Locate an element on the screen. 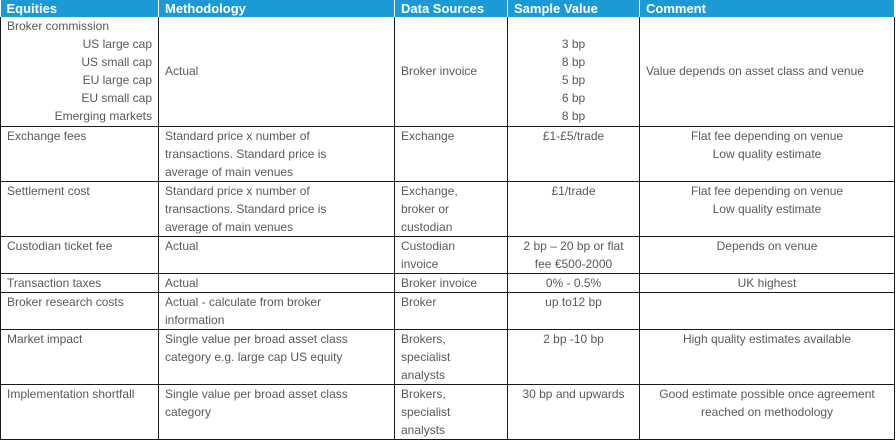 The image size is (896, 440). row-name: Market impact is located at coordinates (79, 357).